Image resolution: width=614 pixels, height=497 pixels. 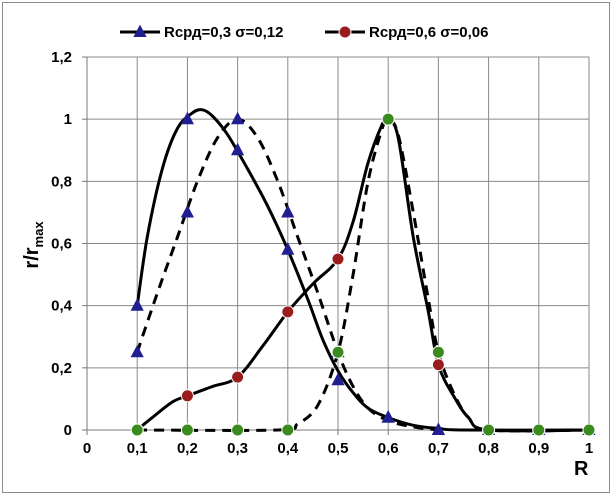 What do you see at coordinates (137, 448) in the screenshot?
I see `x-tick-label: 0,1` at bounding box center [137, 448].